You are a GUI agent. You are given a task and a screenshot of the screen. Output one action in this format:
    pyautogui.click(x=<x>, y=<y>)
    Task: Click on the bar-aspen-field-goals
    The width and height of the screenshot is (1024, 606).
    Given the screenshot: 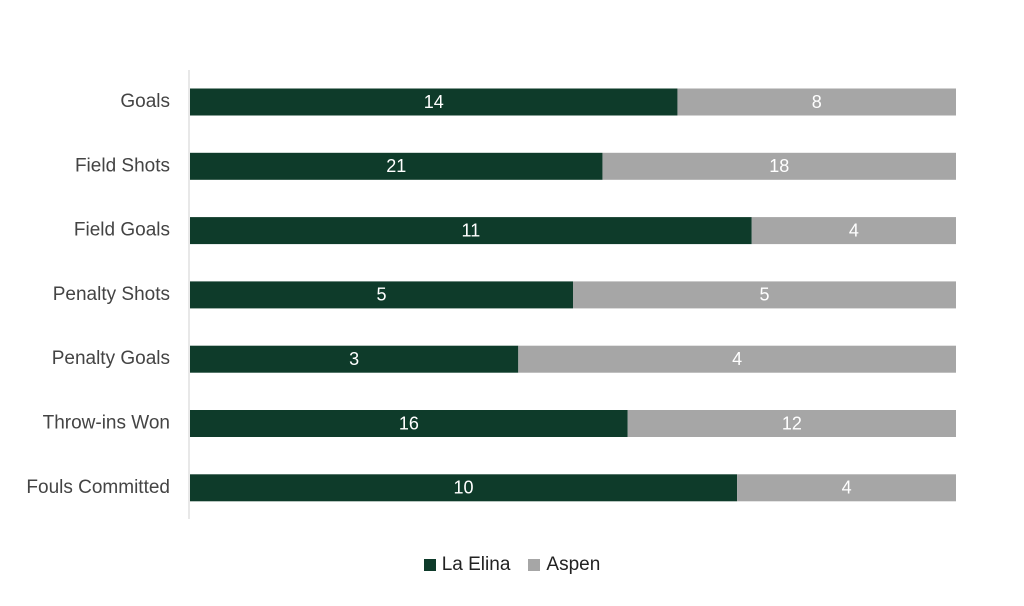 What is the action you would take?
    pyautogui.click(x=853, y=231)
    